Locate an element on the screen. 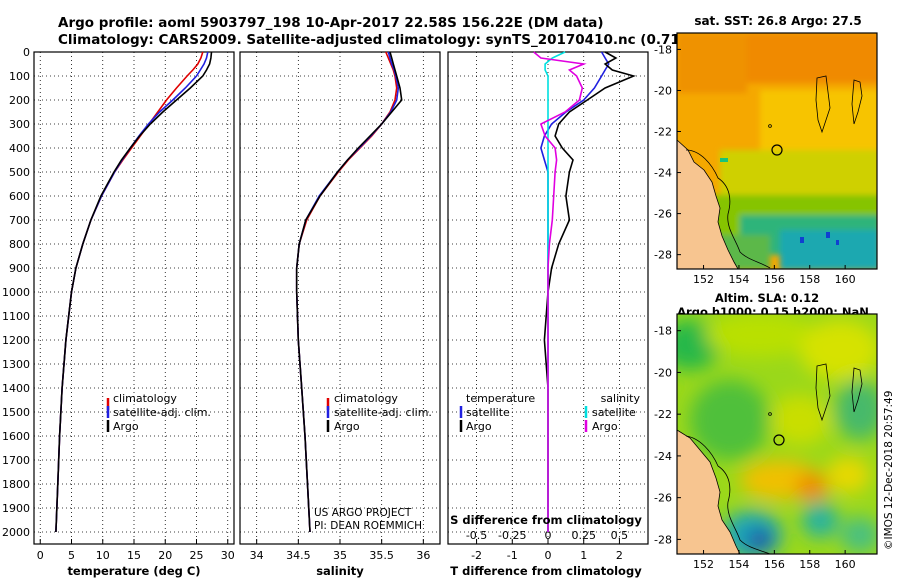  t-difference-xlabel: T difference from climatology is located at coordinates (546, 571).